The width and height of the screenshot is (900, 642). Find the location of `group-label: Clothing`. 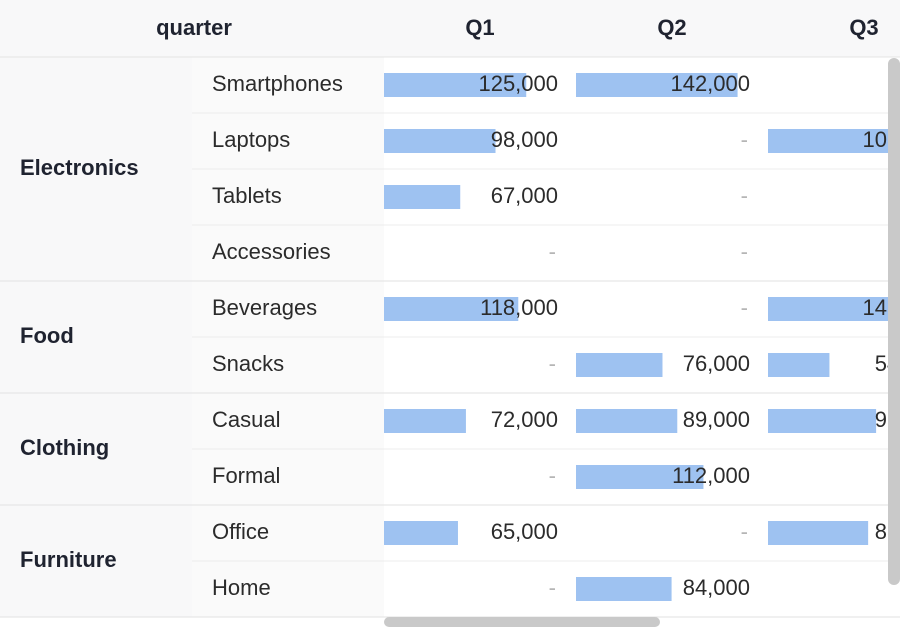

group-label: Clothing is located at coordinates (64, 447).